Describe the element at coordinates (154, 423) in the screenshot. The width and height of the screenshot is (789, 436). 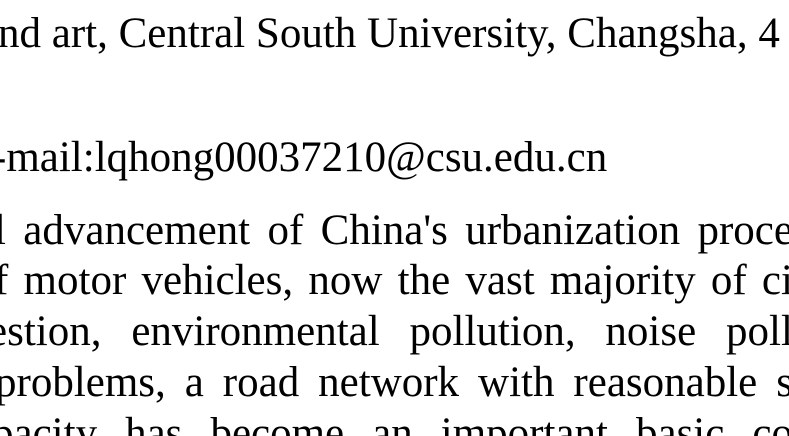
I see `body-word: has` at that location.